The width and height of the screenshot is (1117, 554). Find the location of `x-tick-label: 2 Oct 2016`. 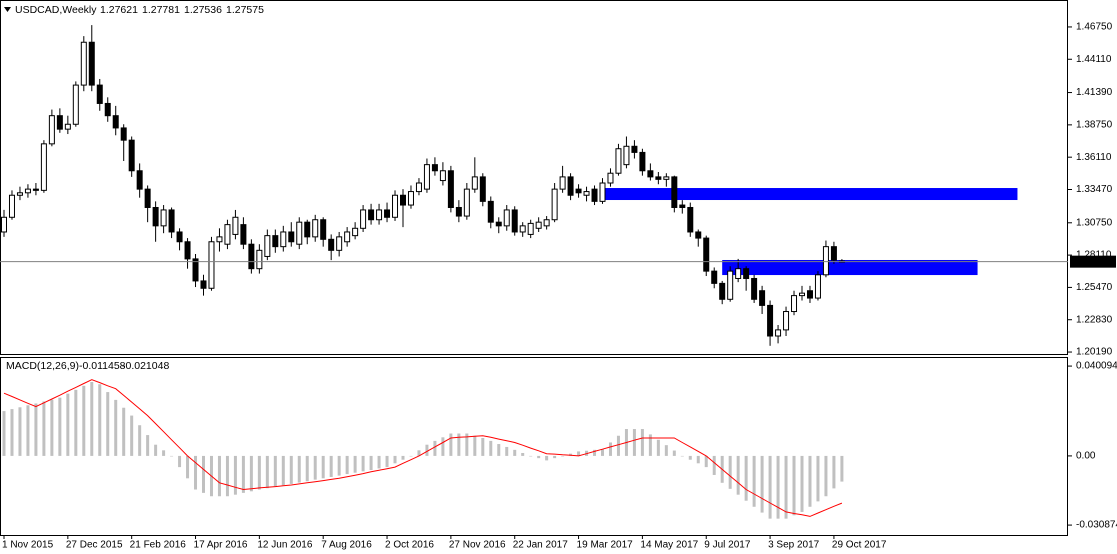

x-tick-label: 2 Oct 2016 is located at coordinates (409, 545).